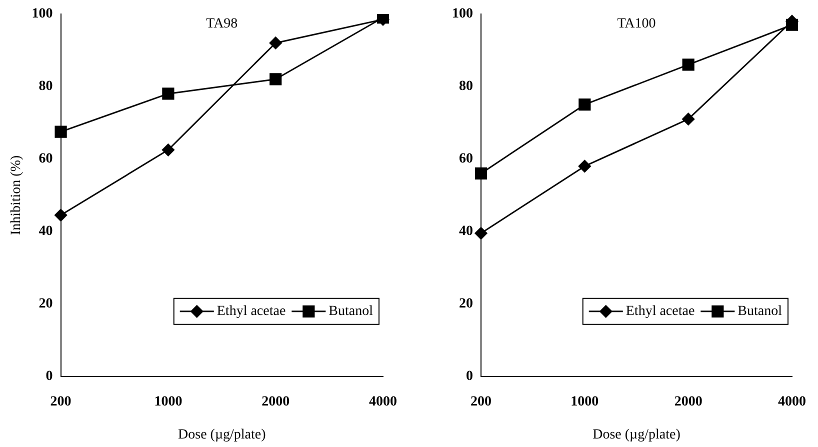 The width and height of the screenshot is (818, 447). Describe the element at coordinates (222, 24) in the screenshot. I see `chart-title: TA98` at that location.